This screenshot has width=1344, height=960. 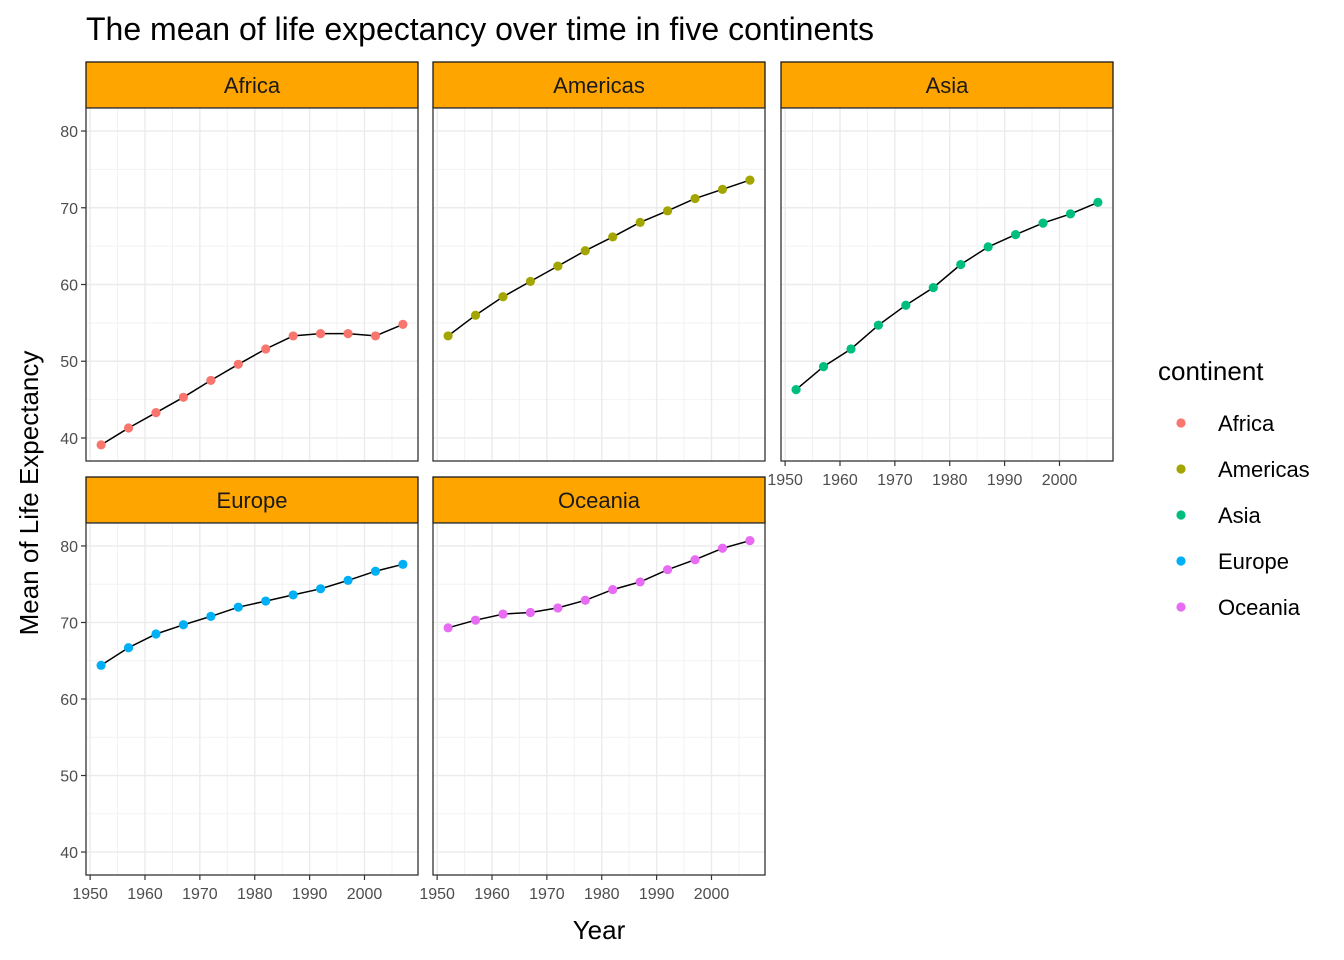 I want to click on legend-key-asia, so click(x=1181, y=515).